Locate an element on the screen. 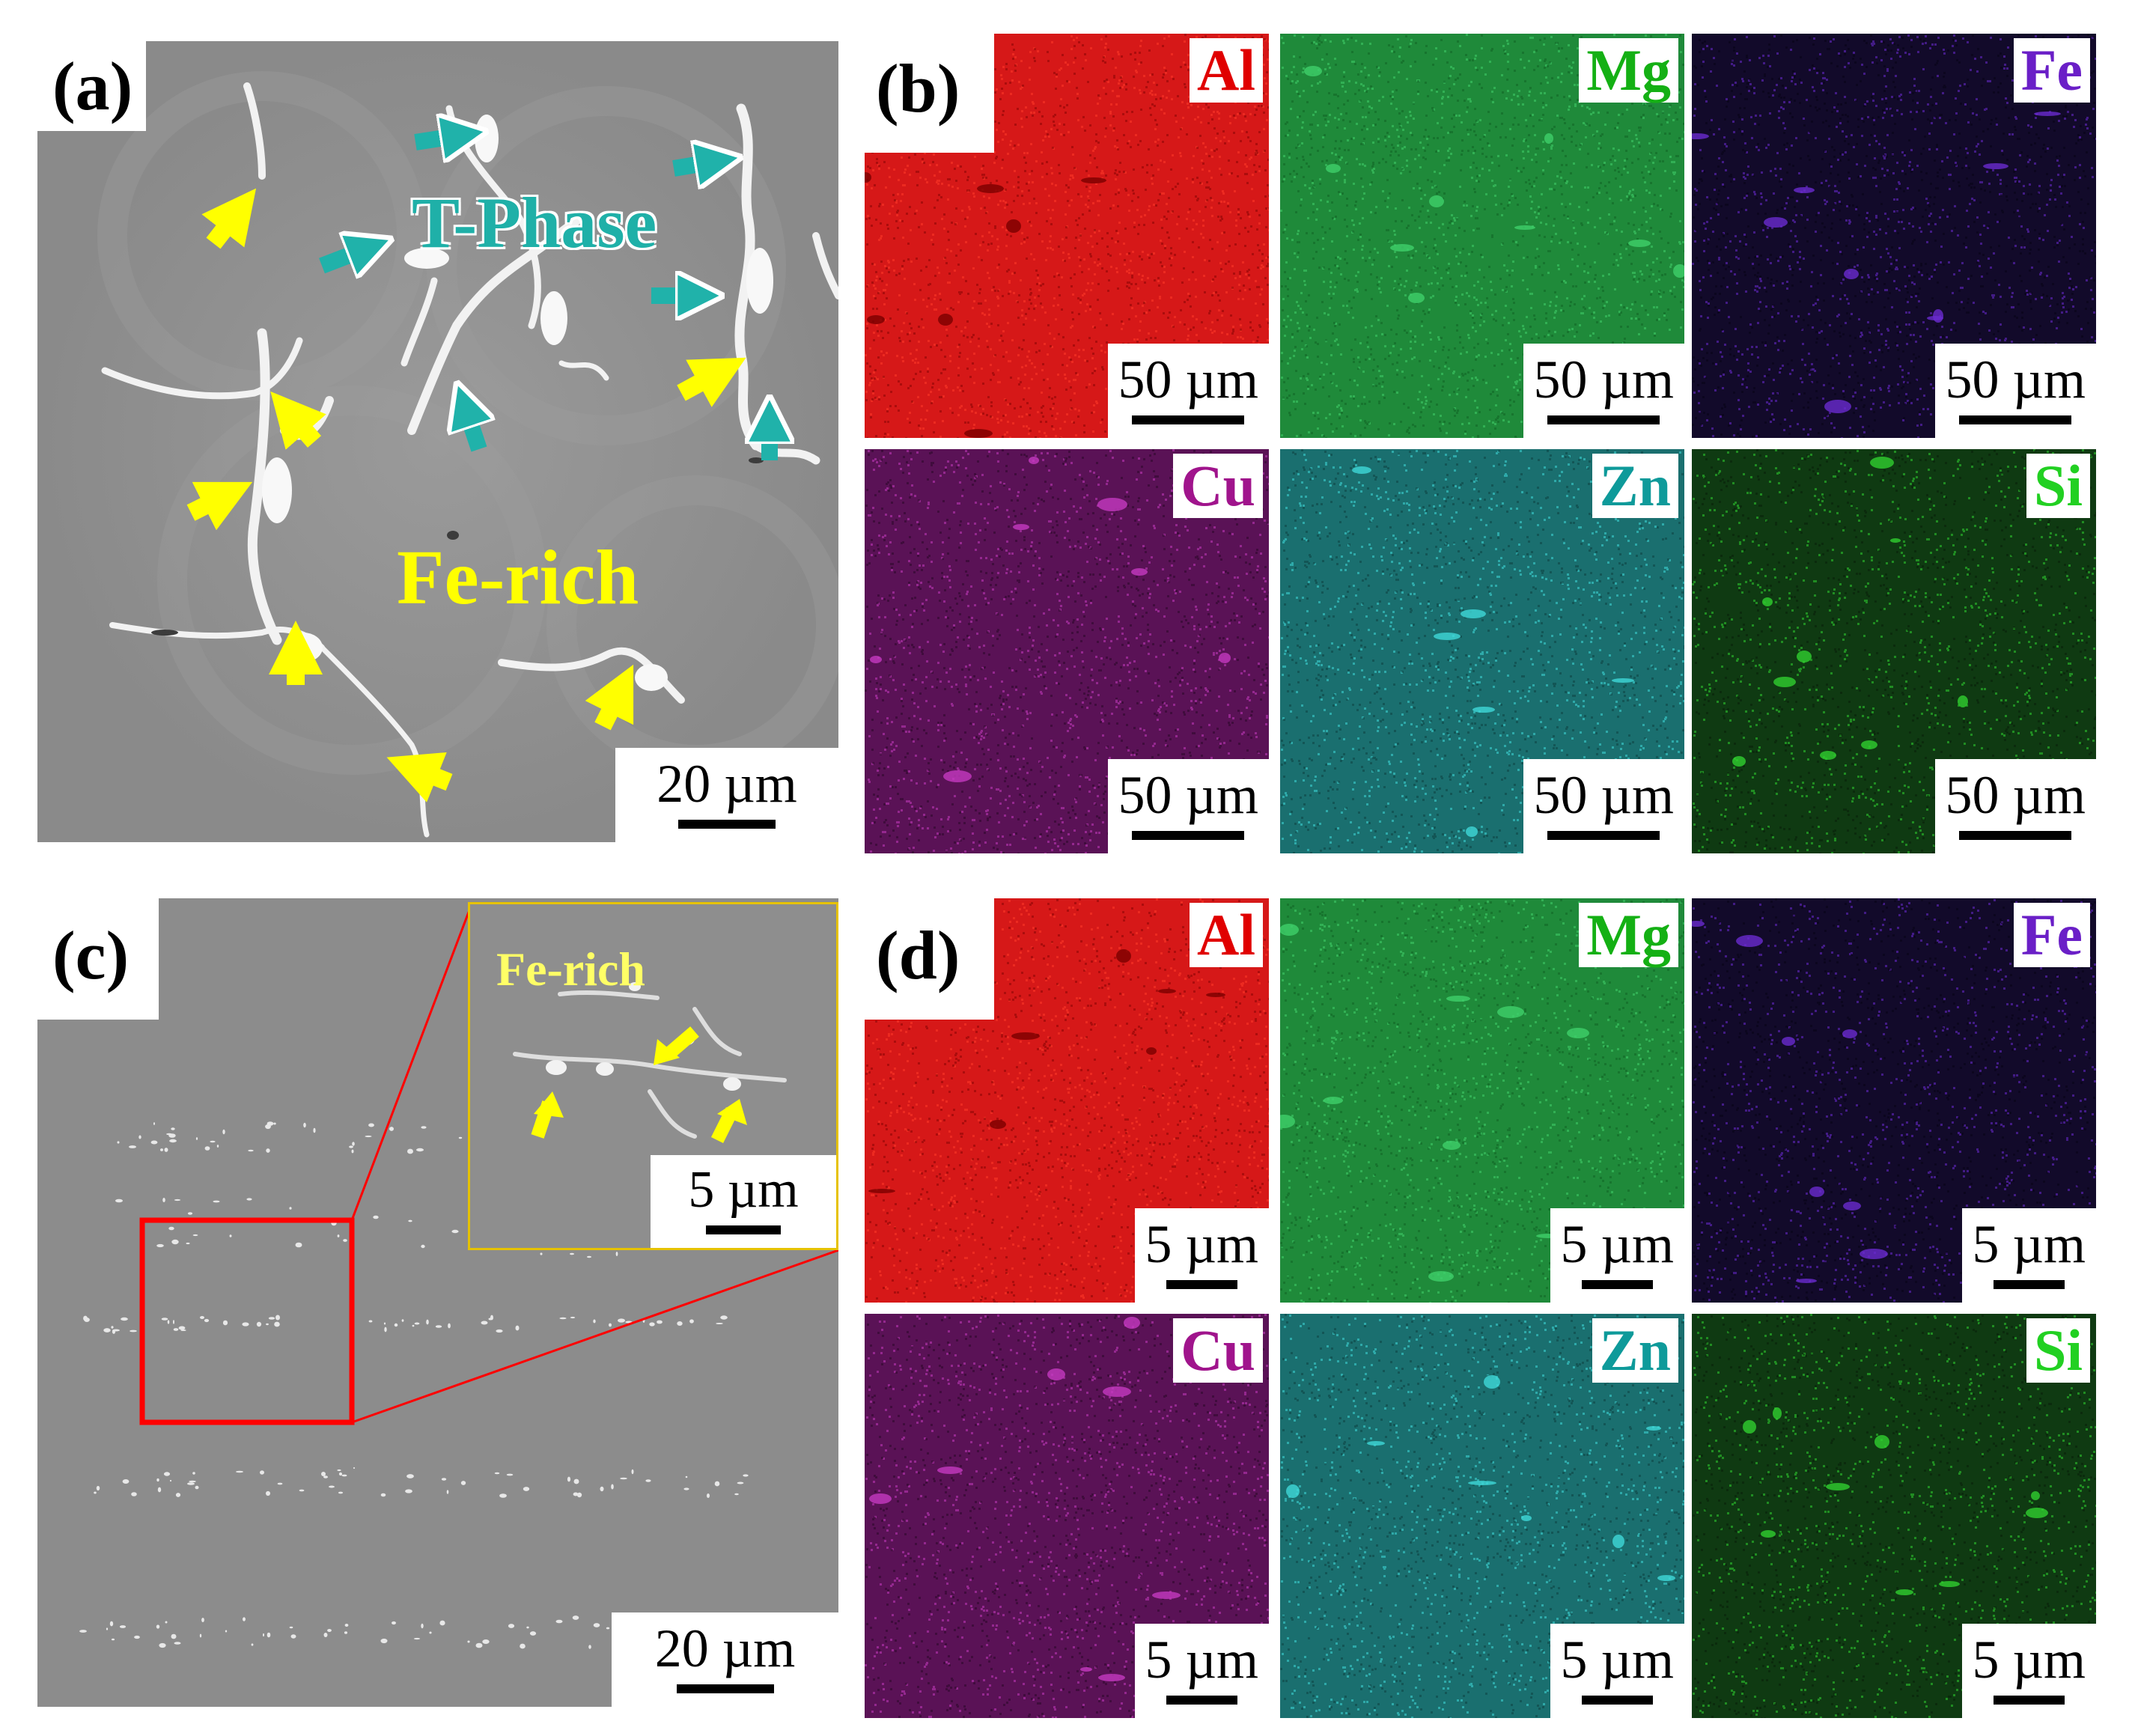  eds-map-mg: Mg 5 µm is located at coordinates (1482, 1100).